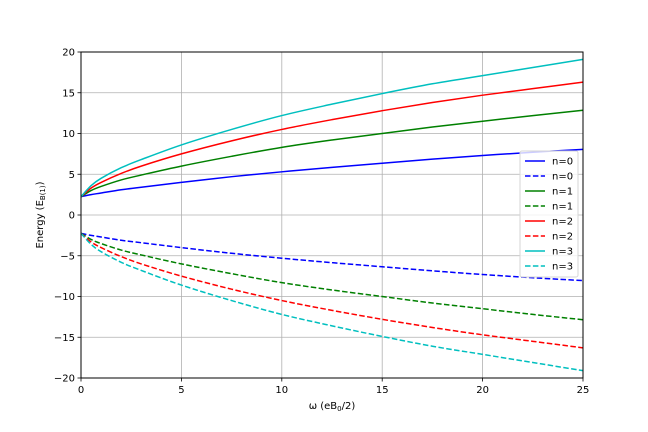  What do you see at coordinates (281, 390) in the screenshot?
I see `x-tick-label: 10` at bounding box center [281, 390].